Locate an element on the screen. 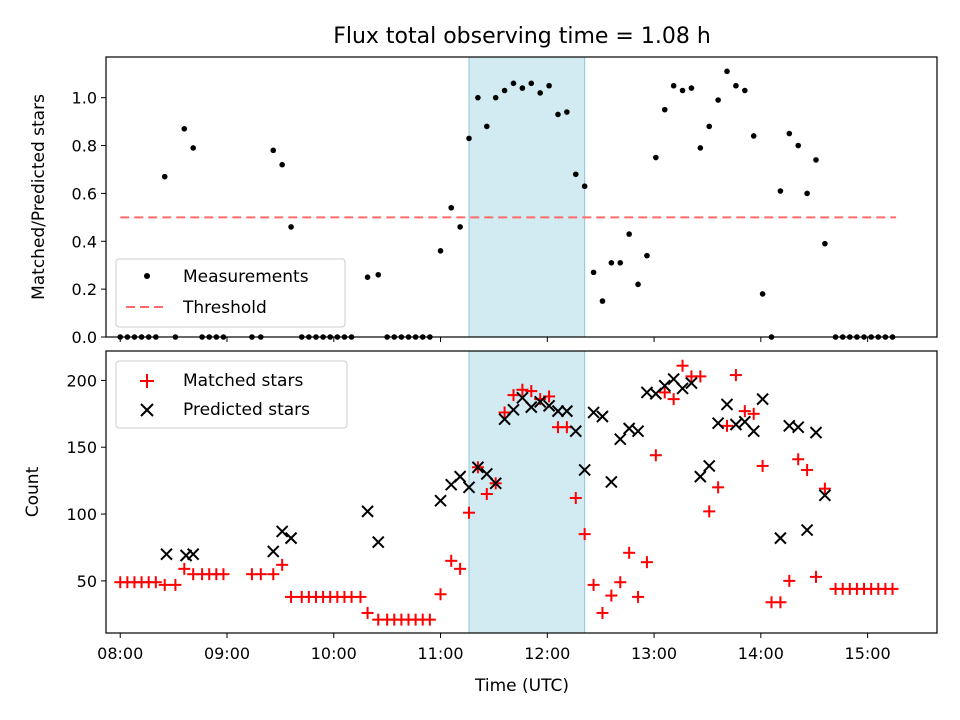  top-y-tick-label: 0.2 is located at coordinates (84, 289).